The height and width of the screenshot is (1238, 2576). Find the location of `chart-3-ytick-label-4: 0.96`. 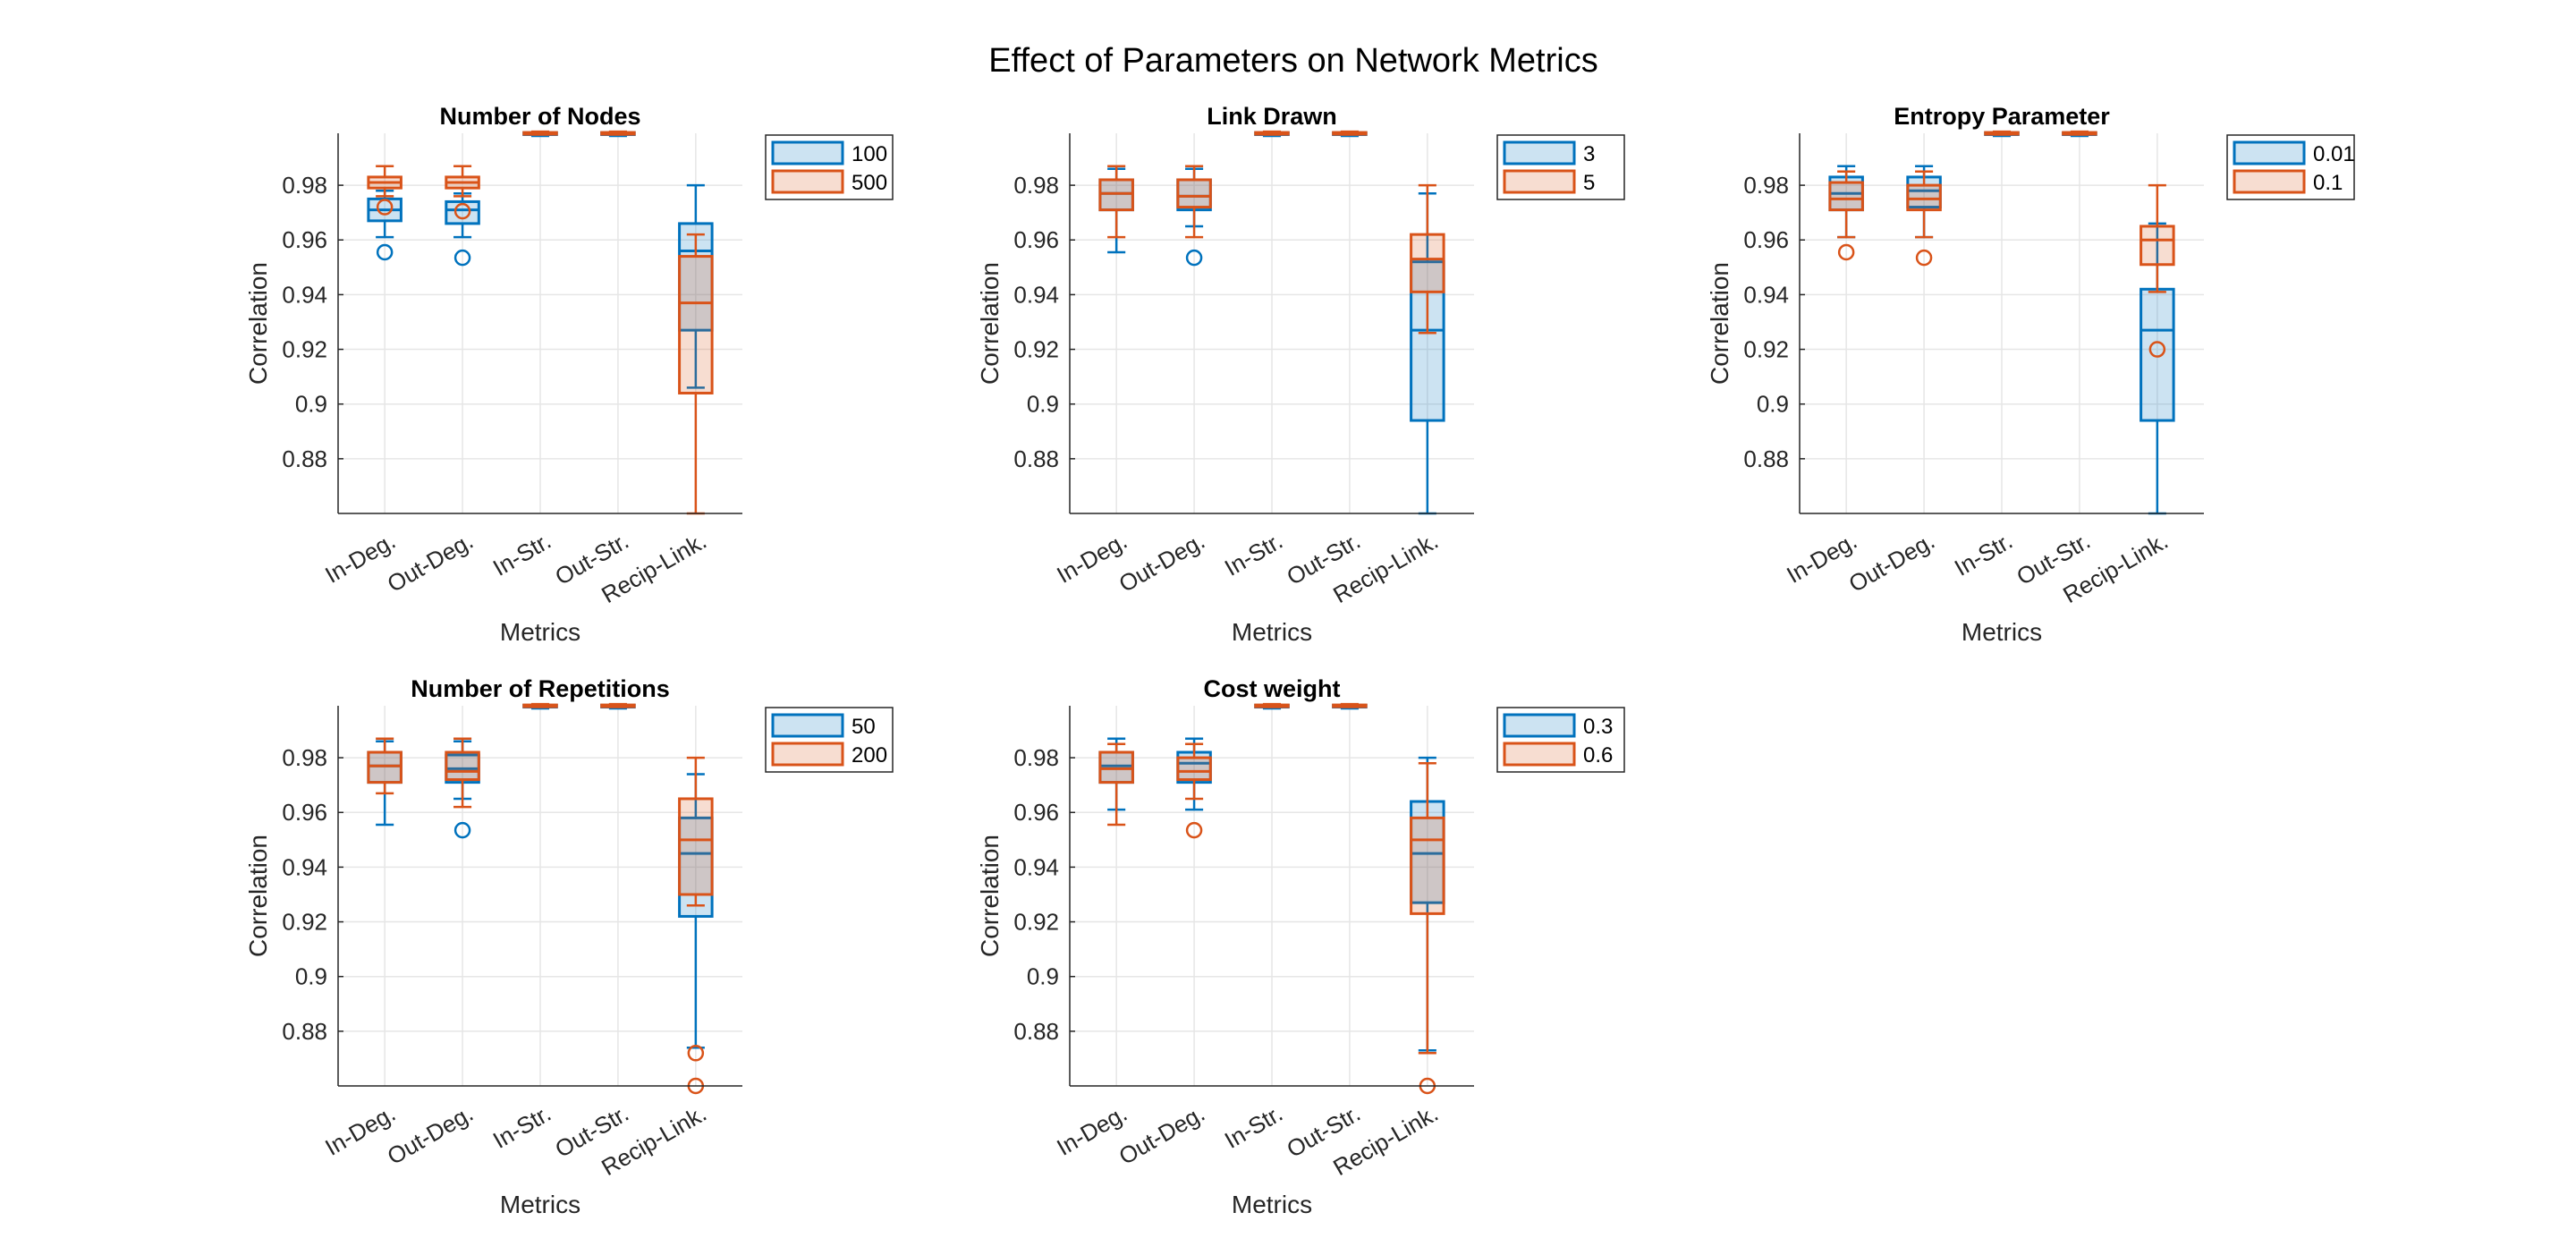

chart-3-ytick-label-4: 0.96 is located at coordinates (1766, 240).